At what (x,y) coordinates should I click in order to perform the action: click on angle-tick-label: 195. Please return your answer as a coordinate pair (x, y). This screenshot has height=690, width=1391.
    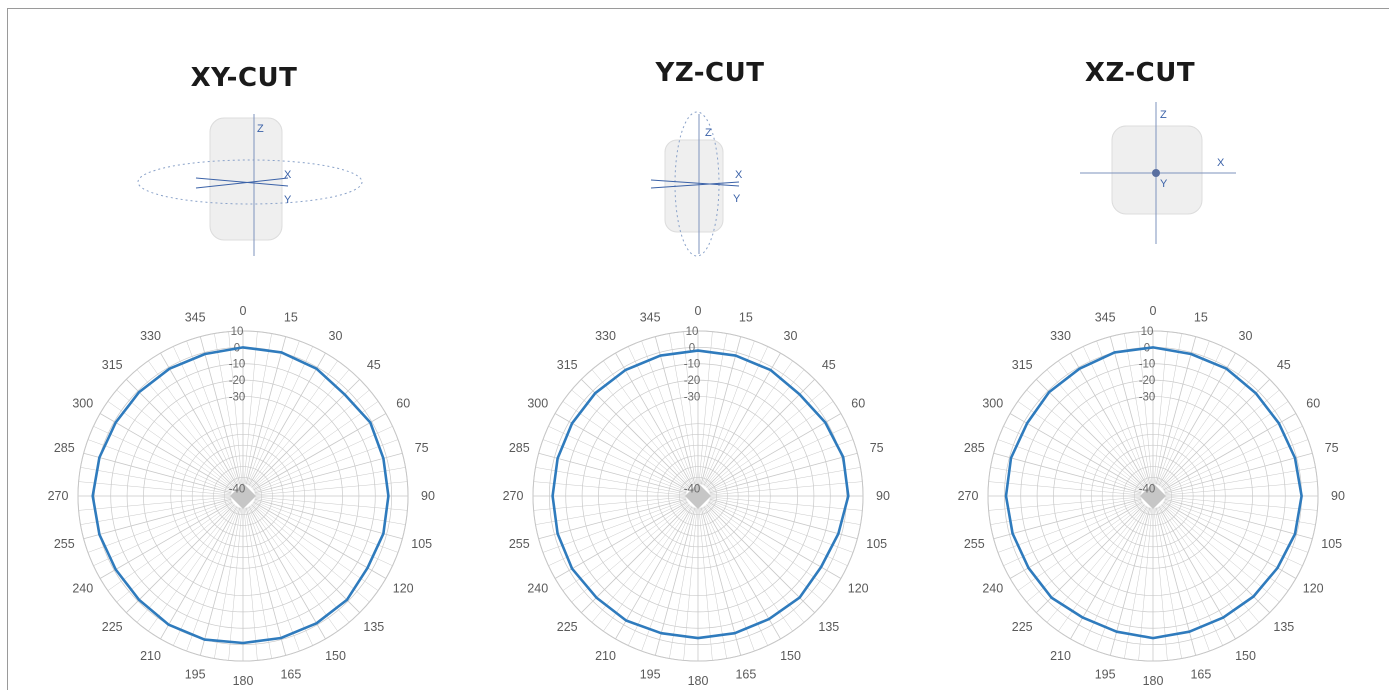
    Looking at the image, I should click on (195, 675).